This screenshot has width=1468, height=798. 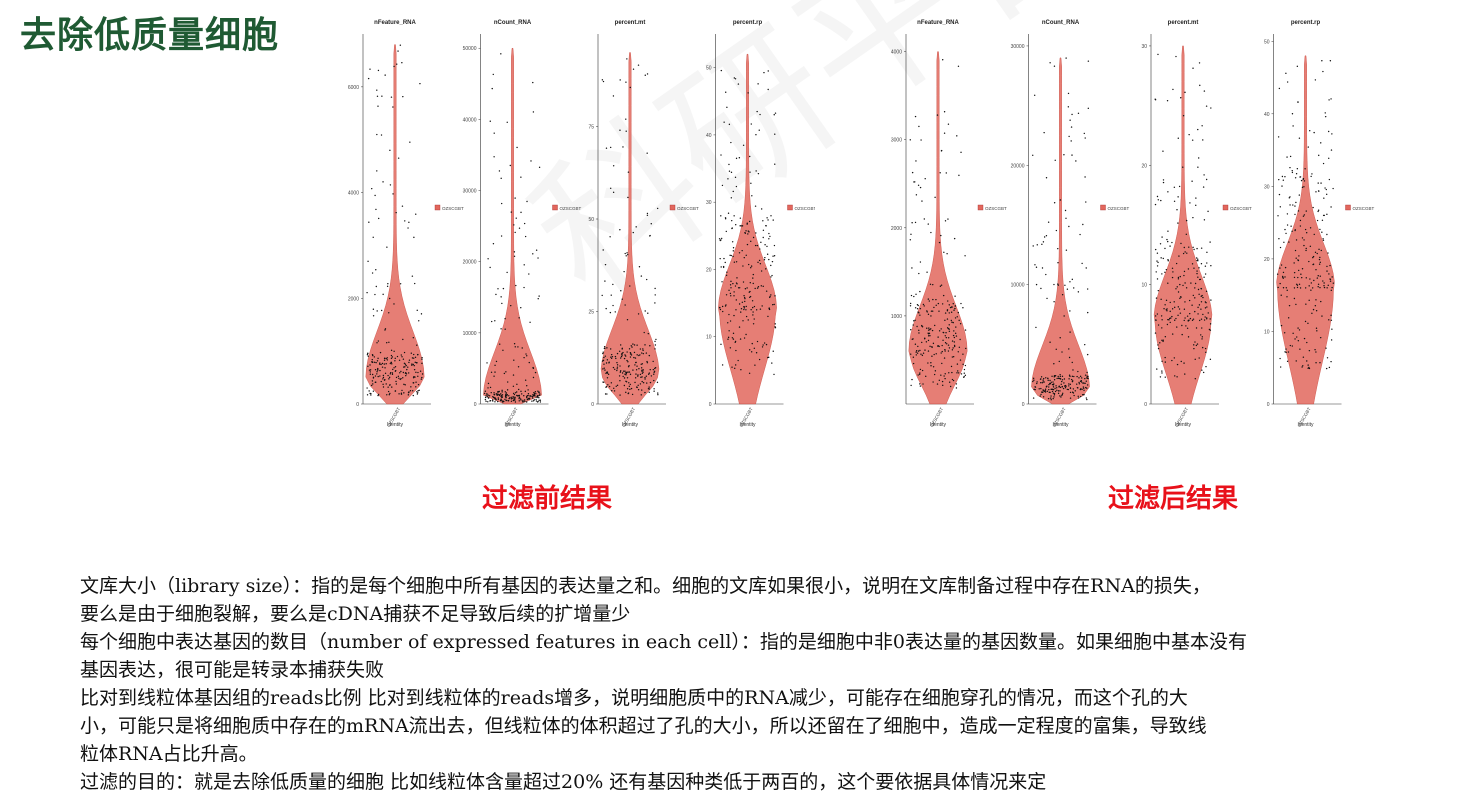 I want to click on subplot-title: percent.rp, so click(x=1306, y=23).